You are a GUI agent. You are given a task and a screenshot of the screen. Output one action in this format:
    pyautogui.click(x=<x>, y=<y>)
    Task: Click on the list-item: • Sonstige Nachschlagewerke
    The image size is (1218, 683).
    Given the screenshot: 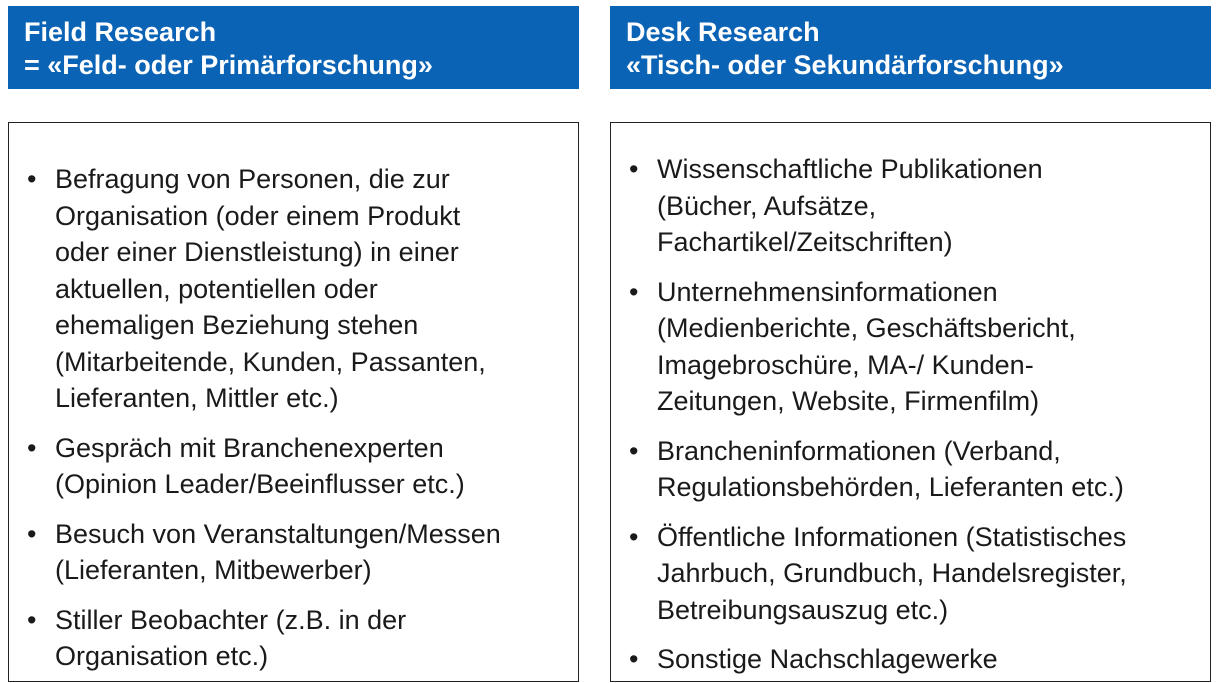 What is the action you would take?
    pyautogui.click(x=910, y=659)
    